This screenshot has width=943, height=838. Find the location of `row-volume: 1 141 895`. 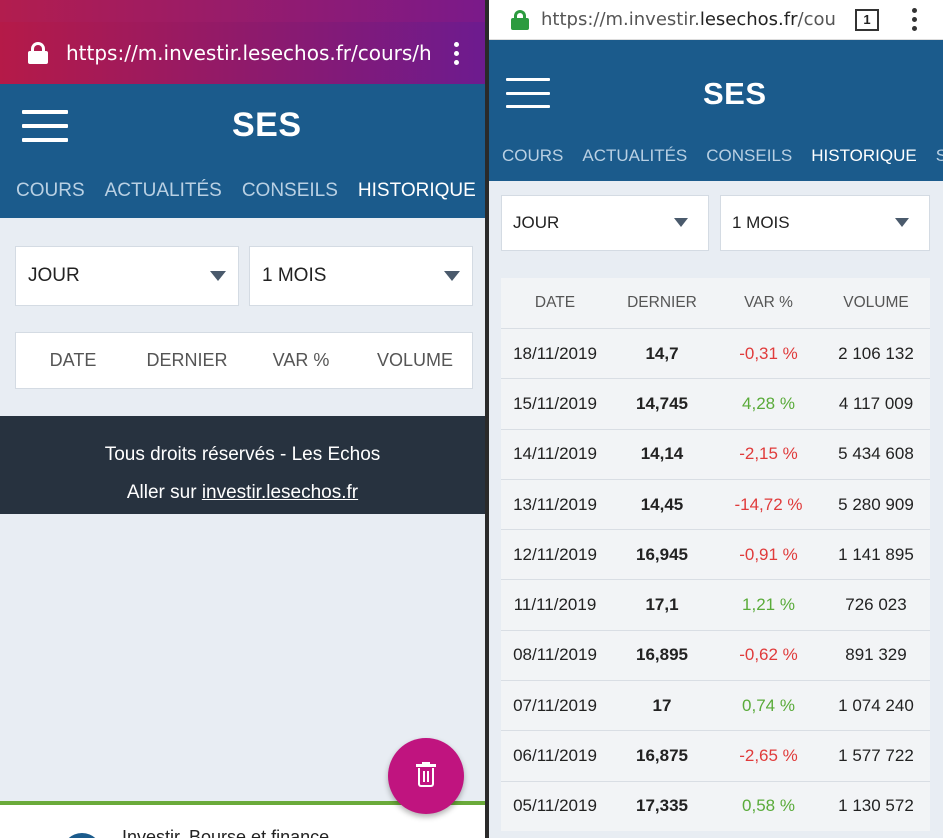

row-volume: 1 141 895 is located at coordinates (876, 554).